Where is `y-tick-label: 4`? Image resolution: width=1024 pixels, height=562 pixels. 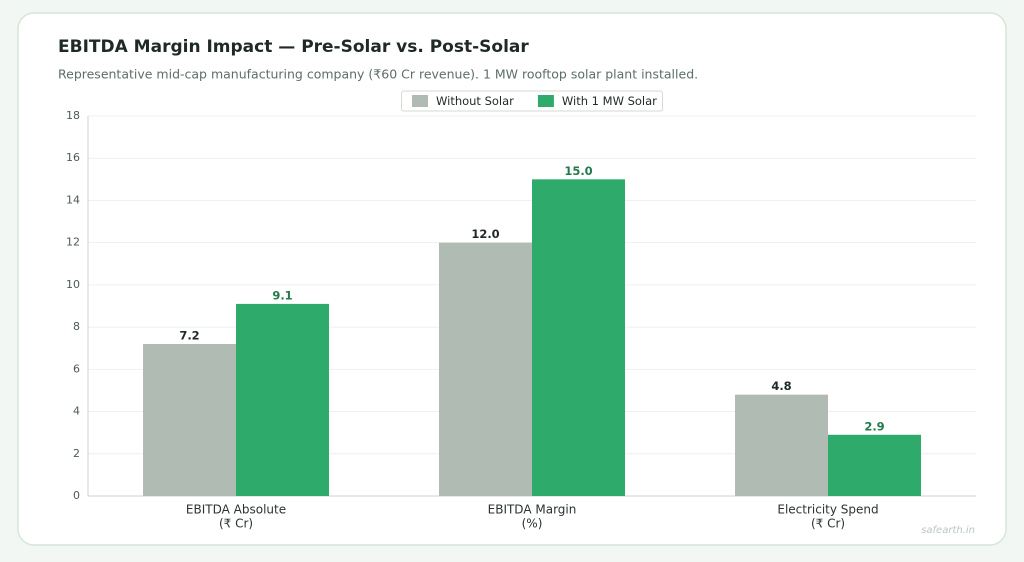
y-tick-label: 4 is located at coordinates (76, 411).